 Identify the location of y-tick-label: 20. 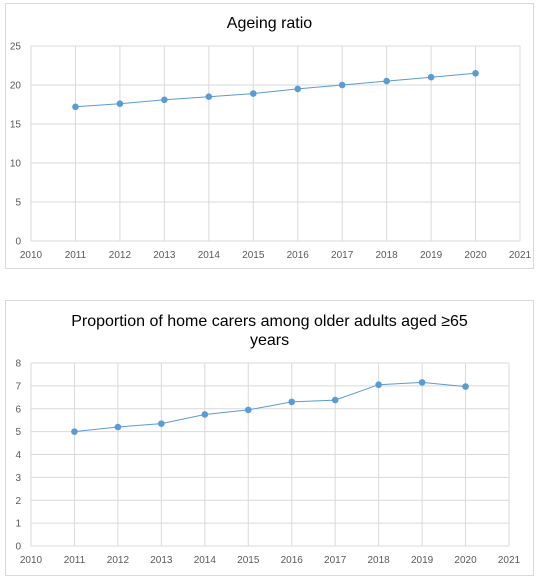
(16, 86).